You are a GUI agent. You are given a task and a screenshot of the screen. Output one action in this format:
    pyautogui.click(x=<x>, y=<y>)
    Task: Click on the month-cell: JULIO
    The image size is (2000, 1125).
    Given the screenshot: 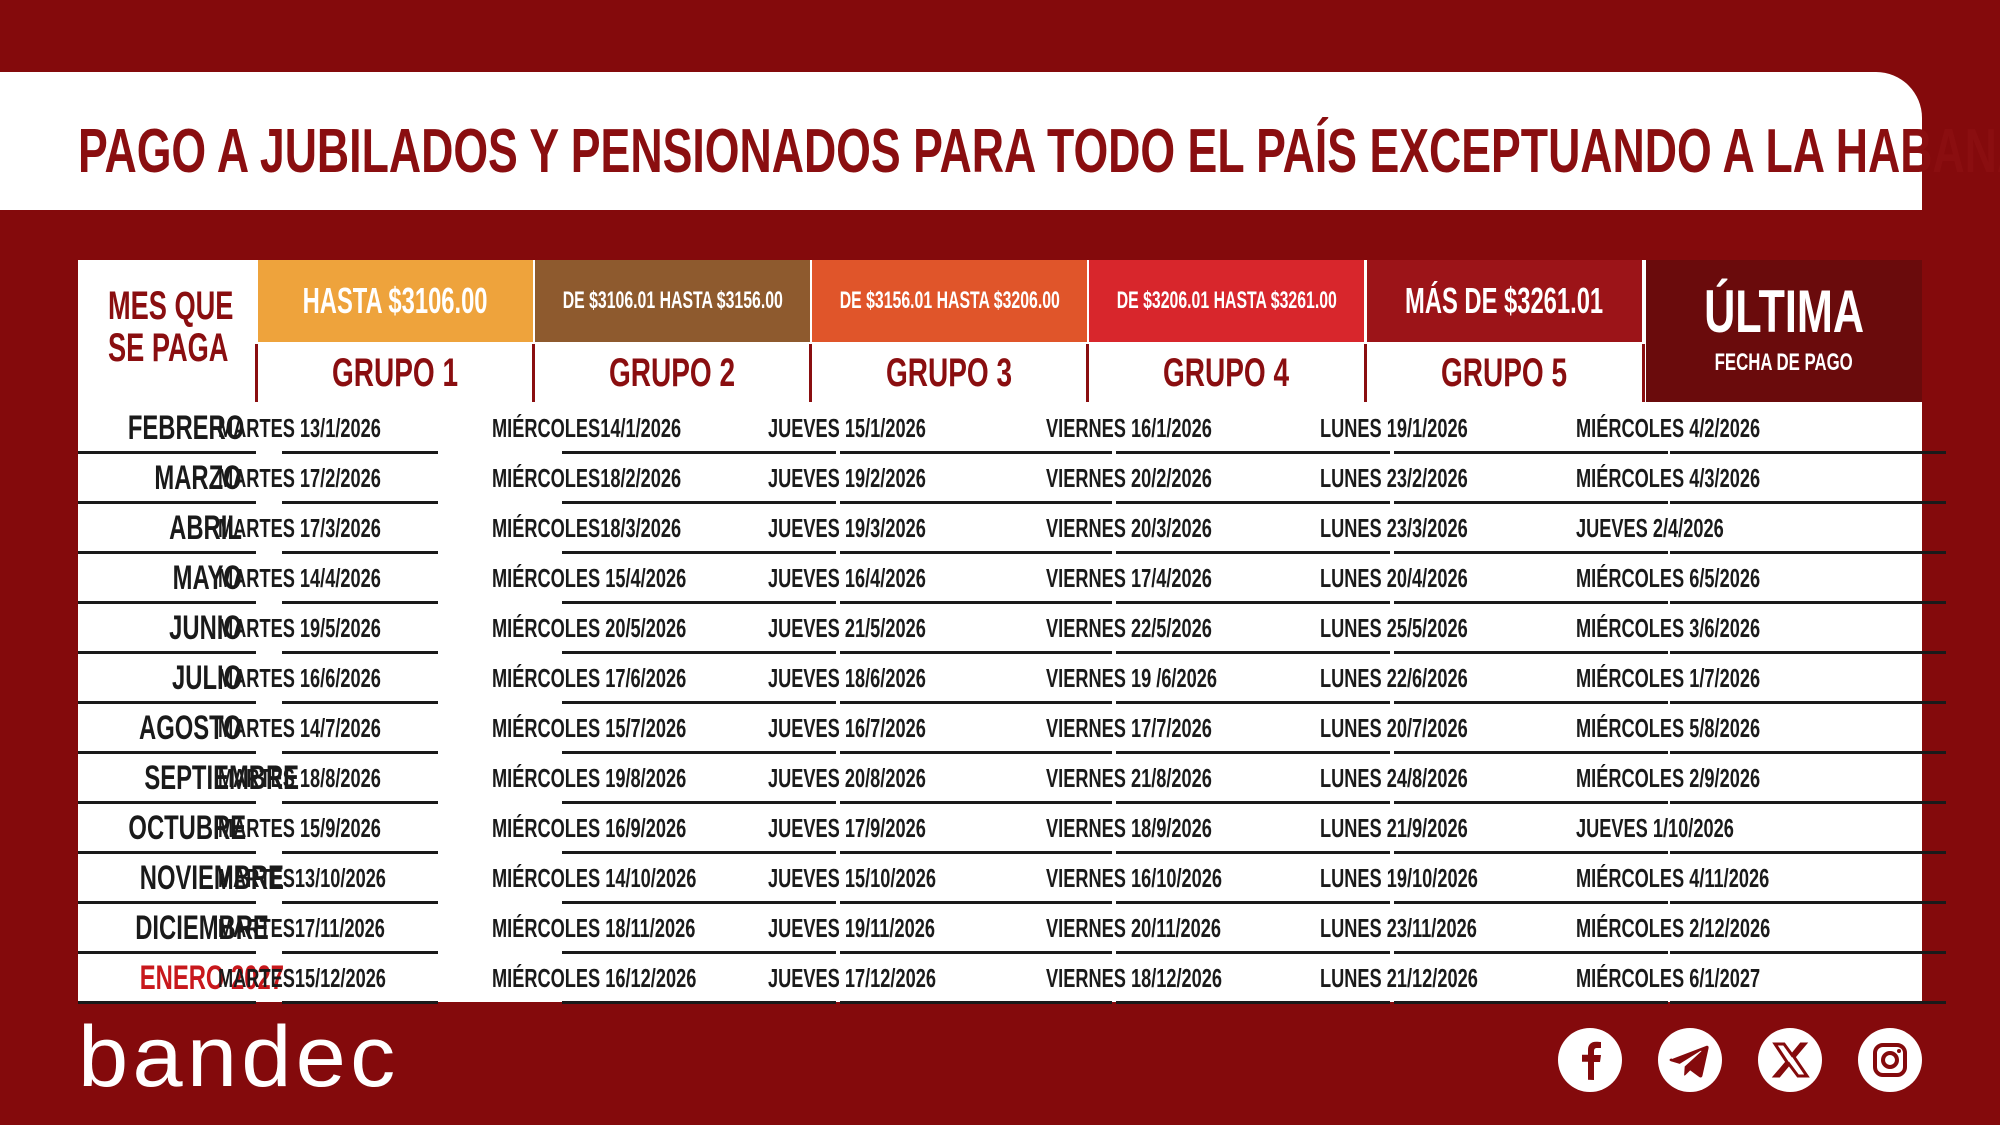 What is the action you would take?
    pyautogui.click(x=206, y=678)
    